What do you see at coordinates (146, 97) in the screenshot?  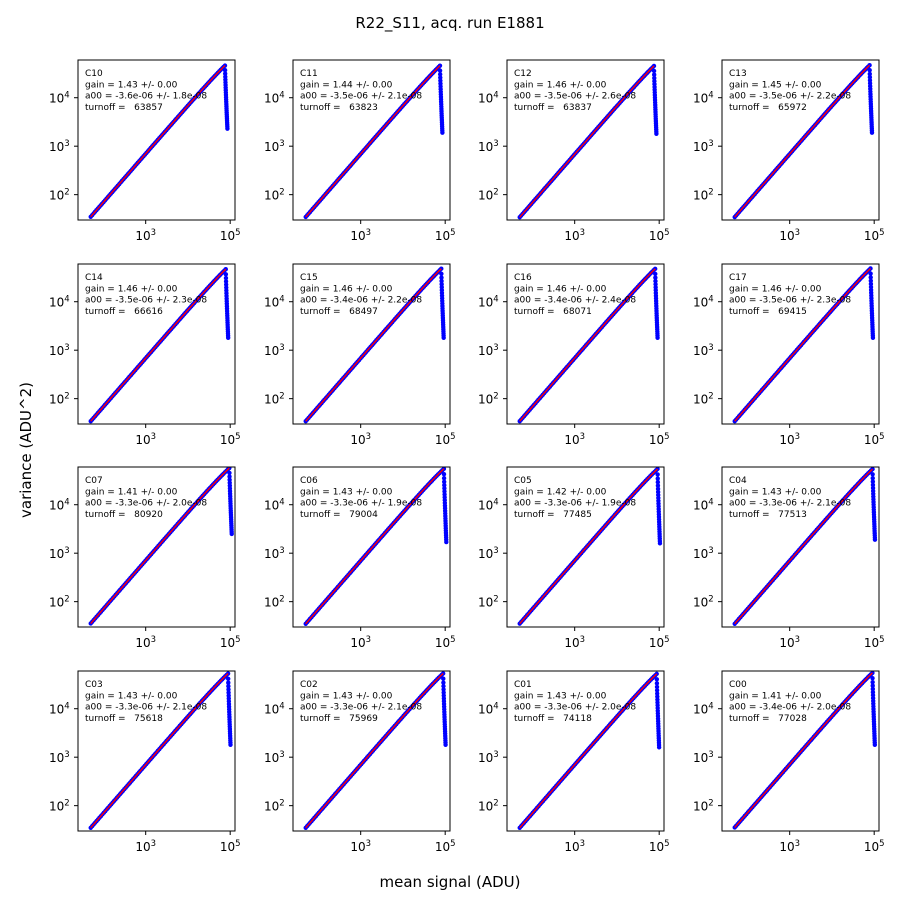 I see `a00-annotation: a00 = -3.6e-06 +/- 1.8e-08` at bounding box center [146, 97].